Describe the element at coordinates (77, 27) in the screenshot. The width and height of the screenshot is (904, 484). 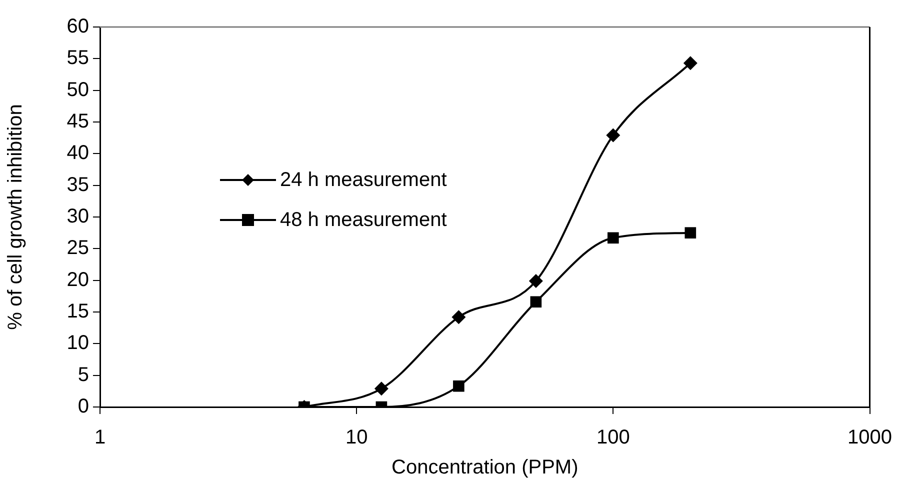
I see `y-tick-label: 60` at that location.